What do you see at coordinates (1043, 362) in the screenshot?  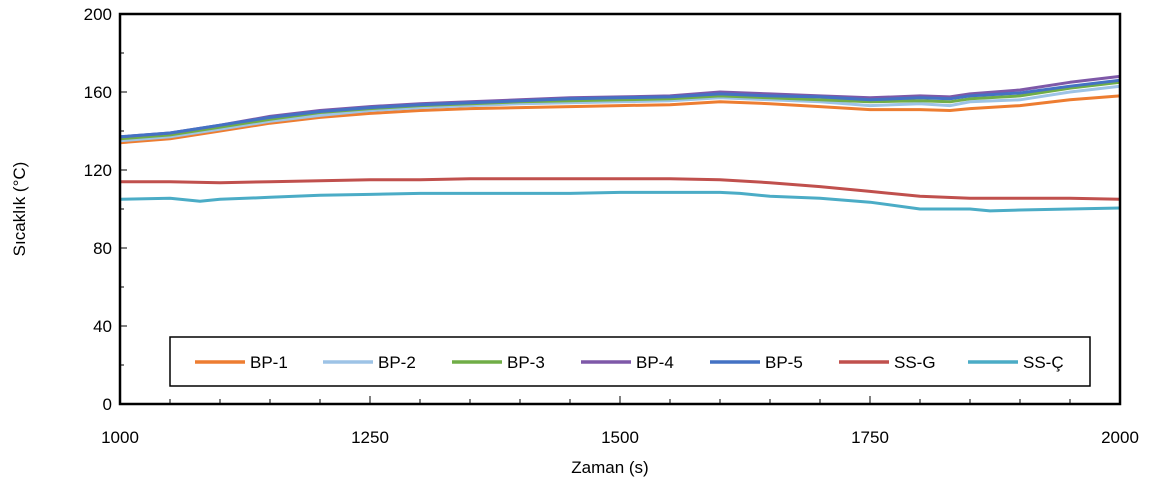 I see `legend-label: SS-Ç` at bounding box center [1043, 362].